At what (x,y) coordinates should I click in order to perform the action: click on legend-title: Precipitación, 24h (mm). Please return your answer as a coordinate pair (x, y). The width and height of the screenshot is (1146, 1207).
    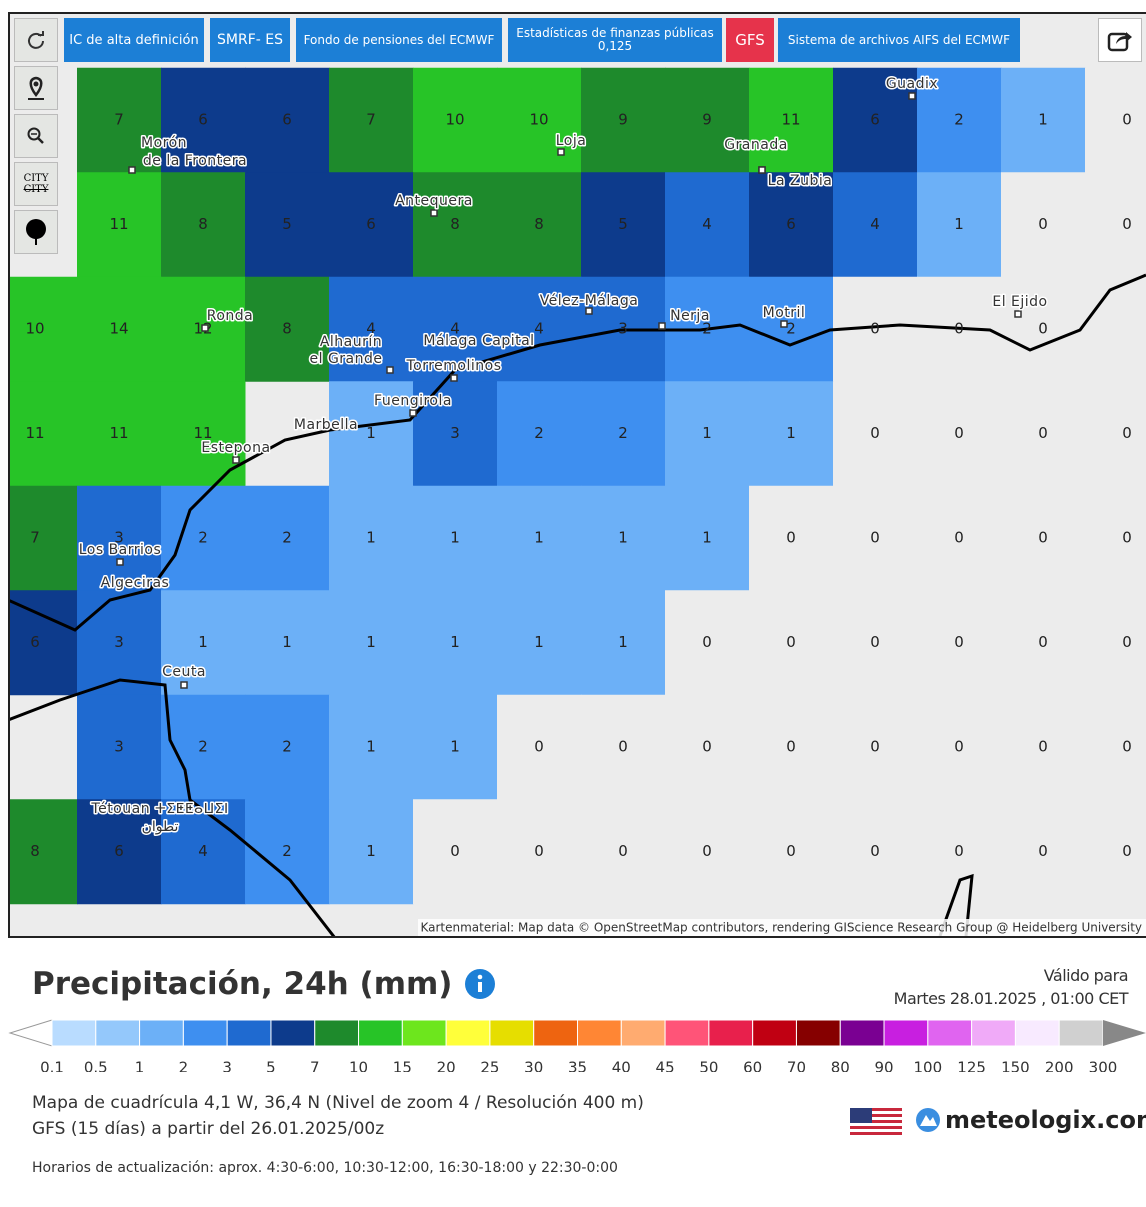
    Looking at the image, I should click on (242, 984).